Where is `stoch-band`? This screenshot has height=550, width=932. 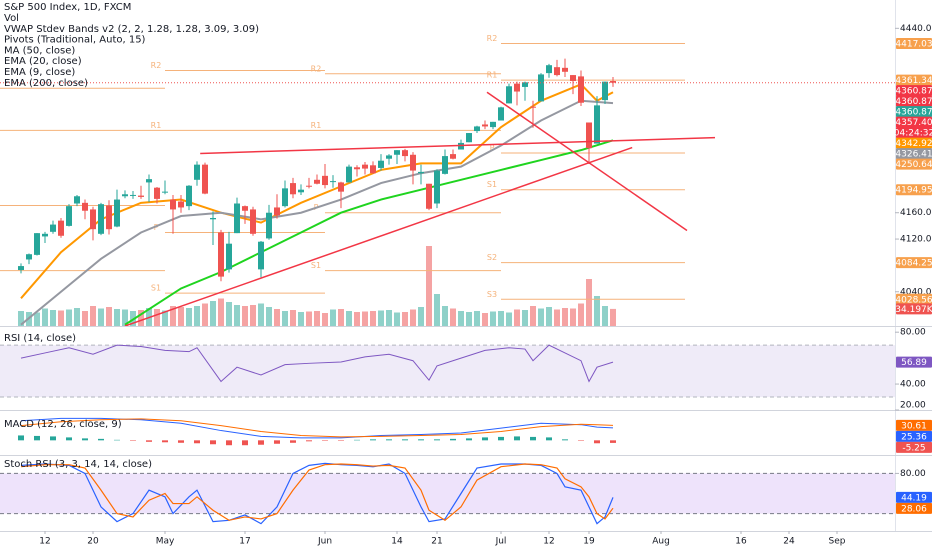 stoch-band is located at coordinates (447, 493).